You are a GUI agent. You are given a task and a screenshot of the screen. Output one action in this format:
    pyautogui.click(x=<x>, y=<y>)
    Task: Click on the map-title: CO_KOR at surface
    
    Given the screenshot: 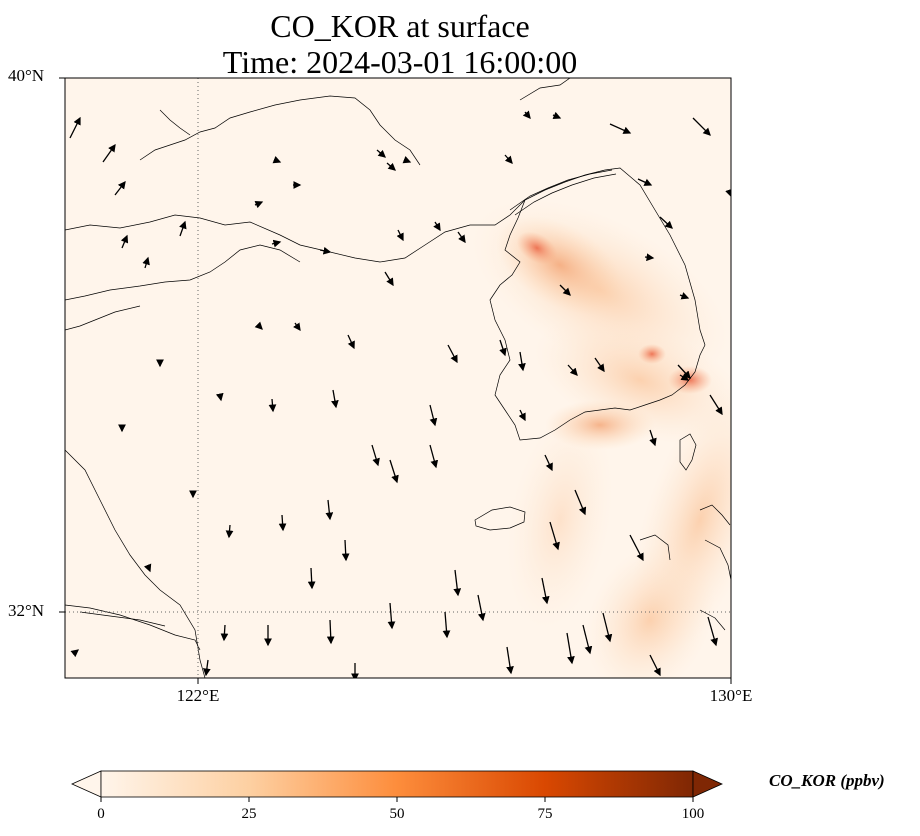 What is the action you would take?
    pyautogui.click(x=400, y=26)
    